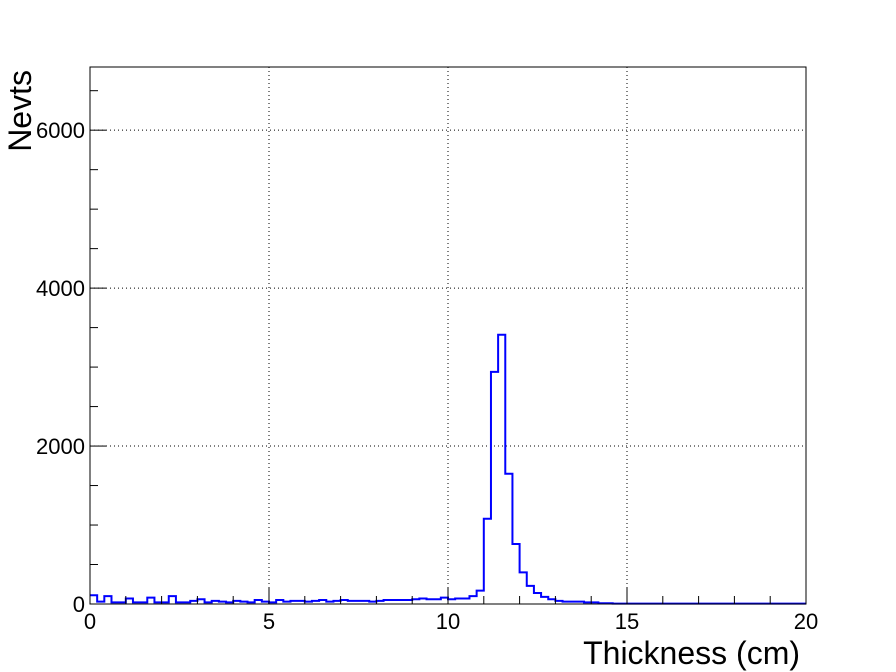 This screenshot has width=896, height=672. Describe the element at coordinates (448, 621) in the screenshot. I see `x-tick-label: 10` at that location.